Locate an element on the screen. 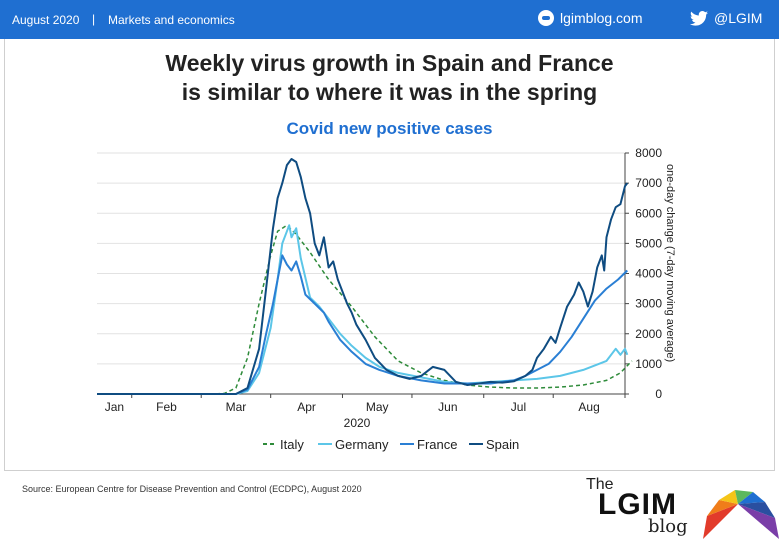  twitter-link: @LGIM is located at coordinates (726, 18).